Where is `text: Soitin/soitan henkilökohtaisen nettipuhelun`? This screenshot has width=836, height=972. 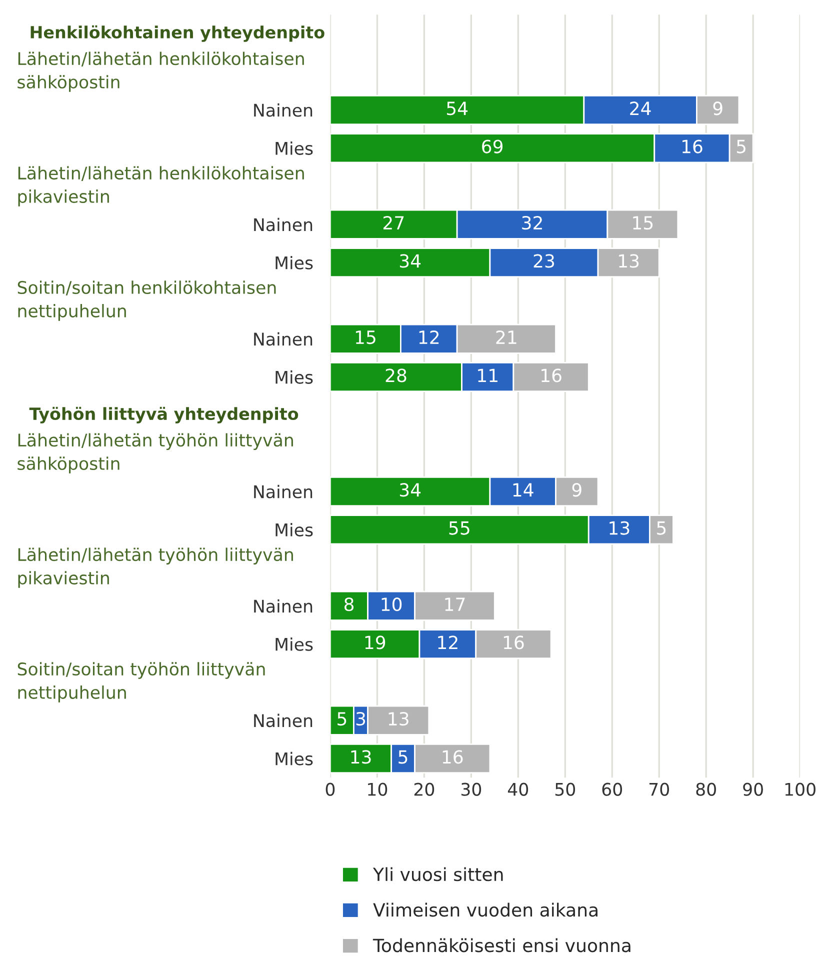
text: Soitin/soitan henkilökohtaisen nettipuhelun is located at coordinates (147, 300).